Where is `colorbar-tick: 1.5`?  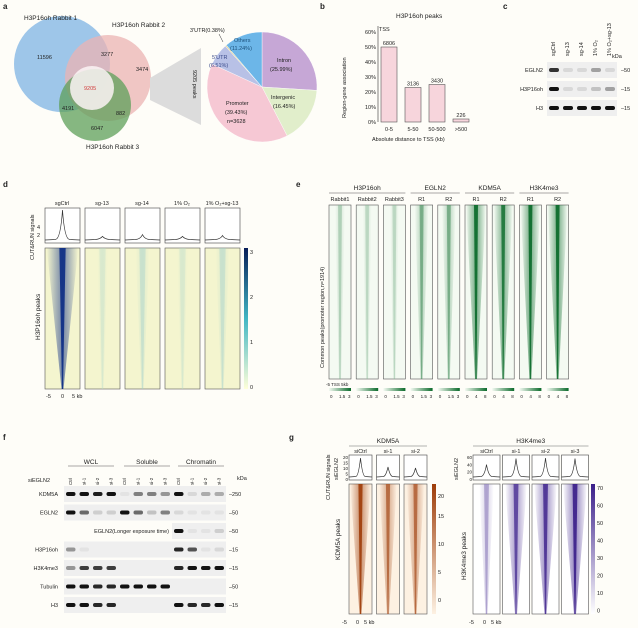
colorbar-tick: 1.5 is located at coordinates (342, 396).